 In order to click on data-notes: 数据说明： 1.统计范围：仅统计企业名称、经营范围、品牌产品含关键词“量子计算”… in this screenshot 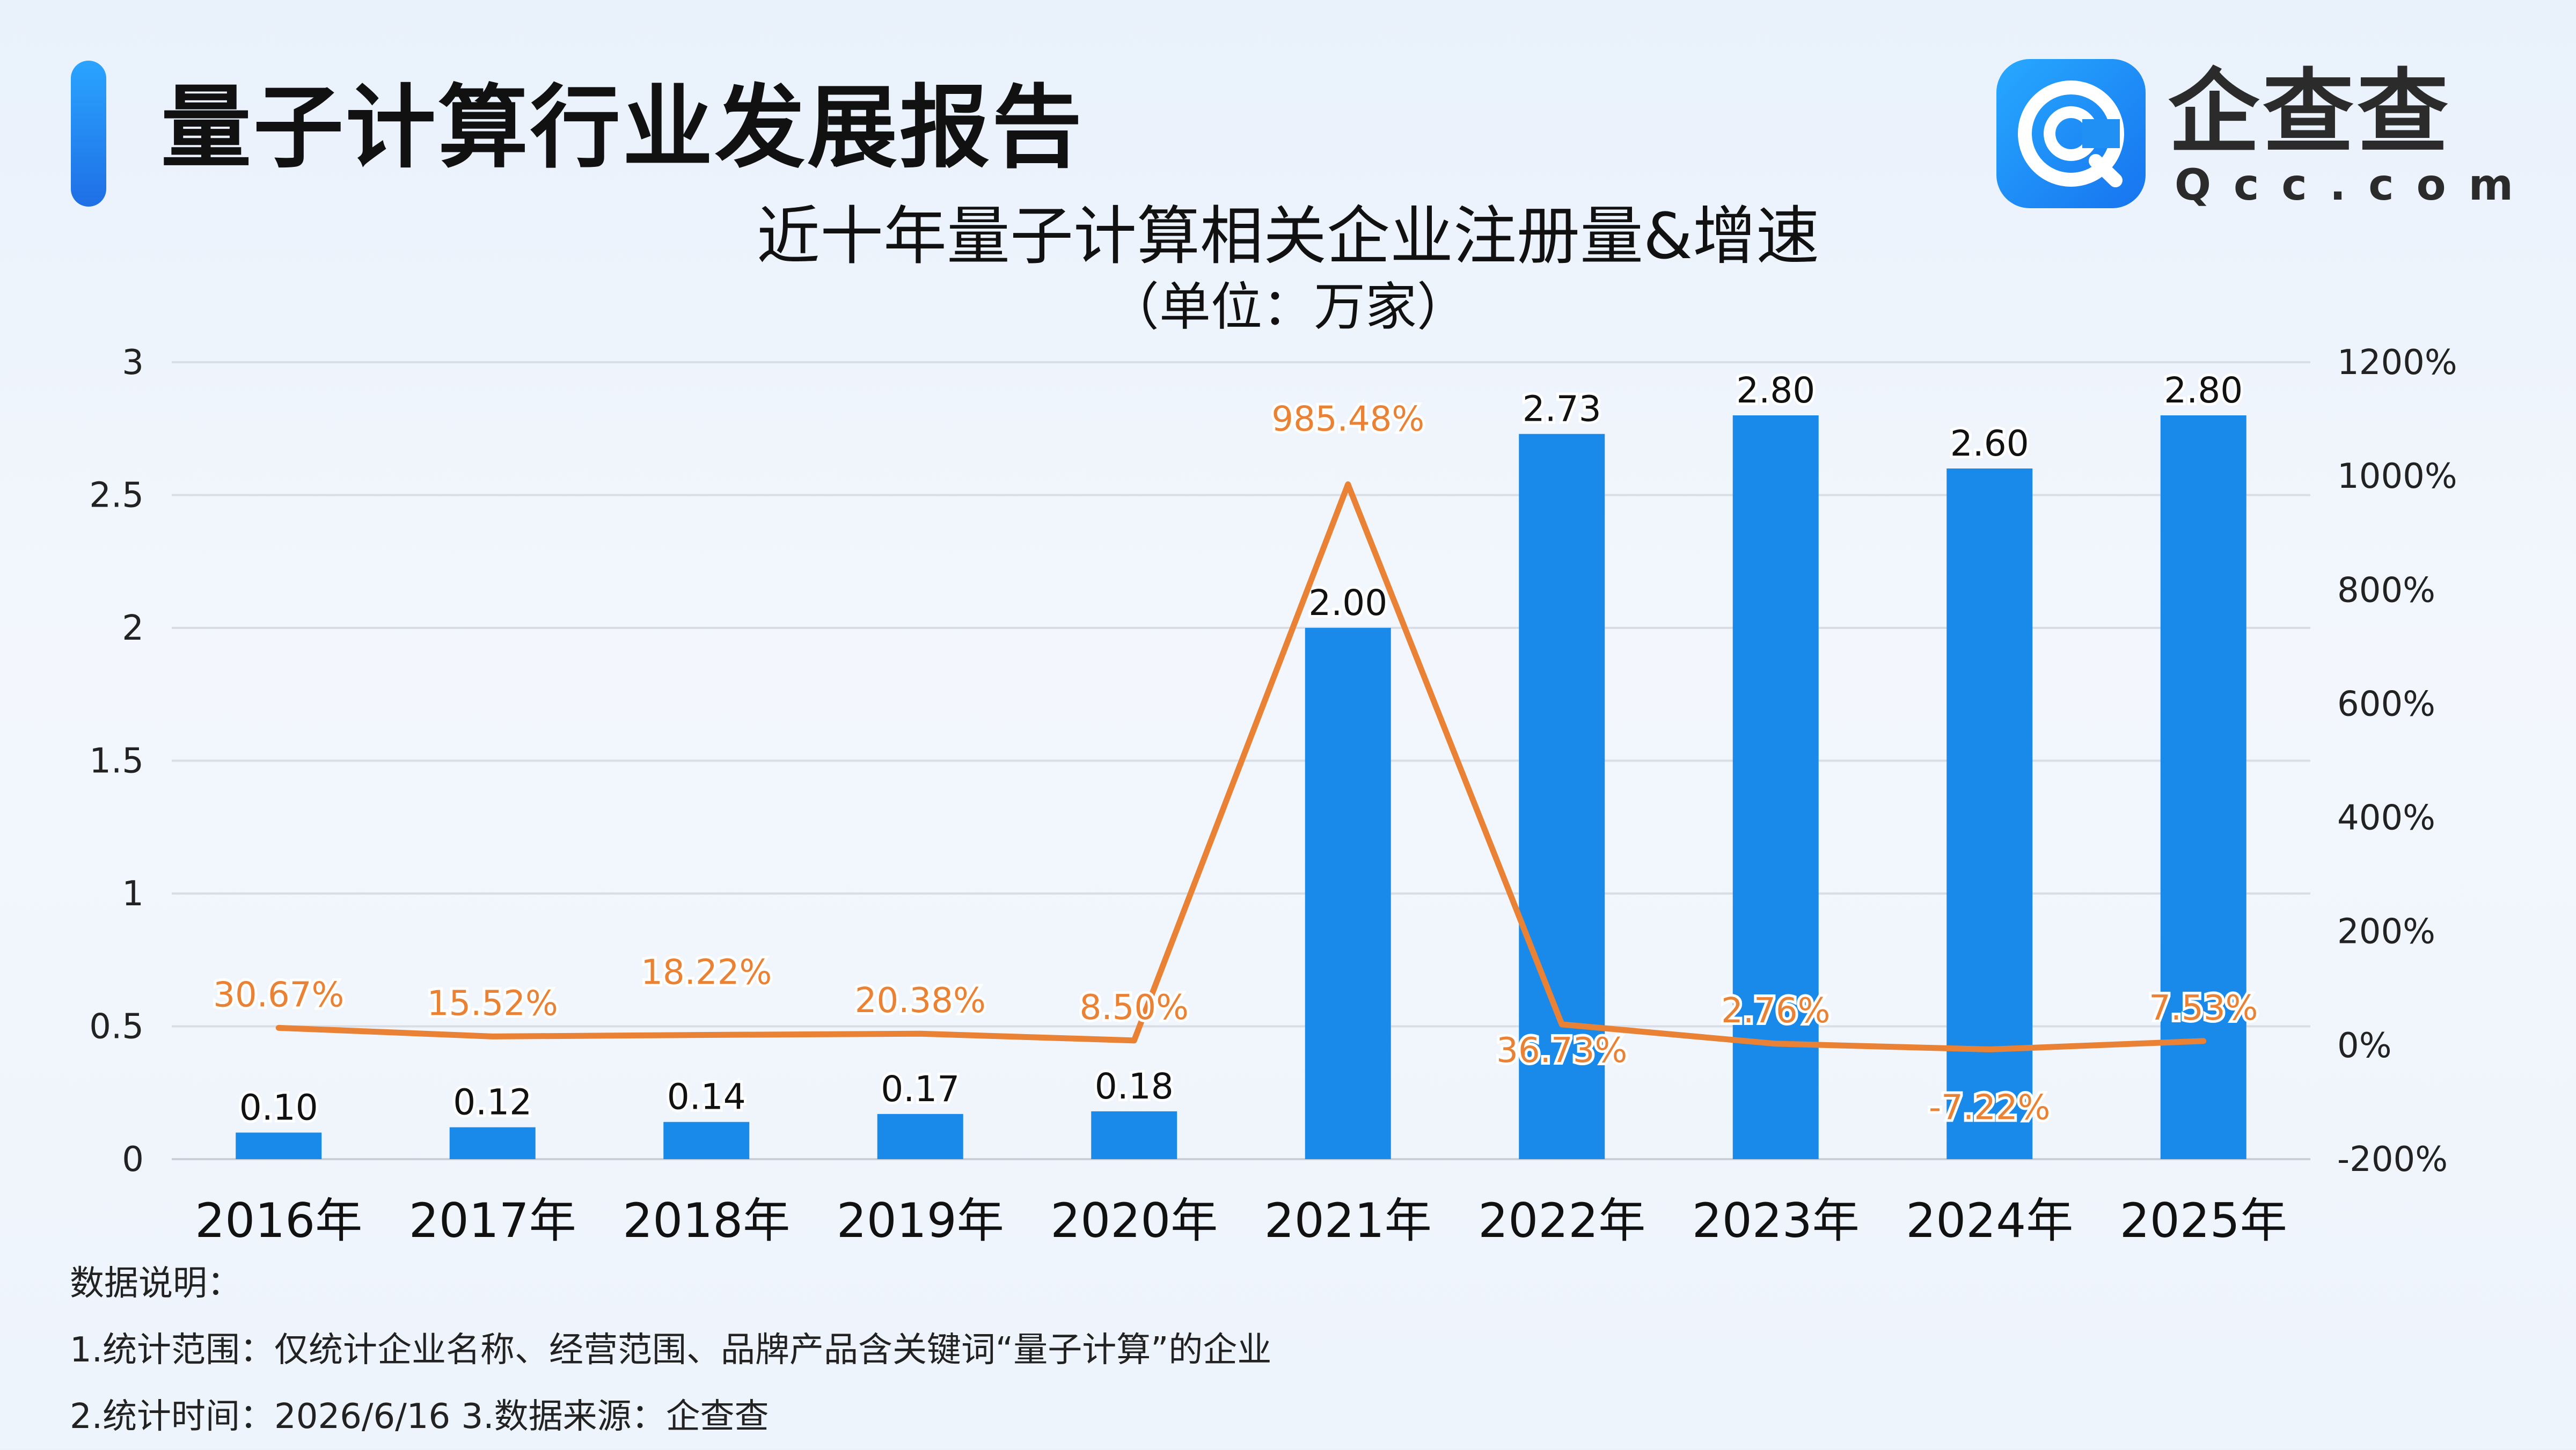, I will do `click(670, 1350)`.